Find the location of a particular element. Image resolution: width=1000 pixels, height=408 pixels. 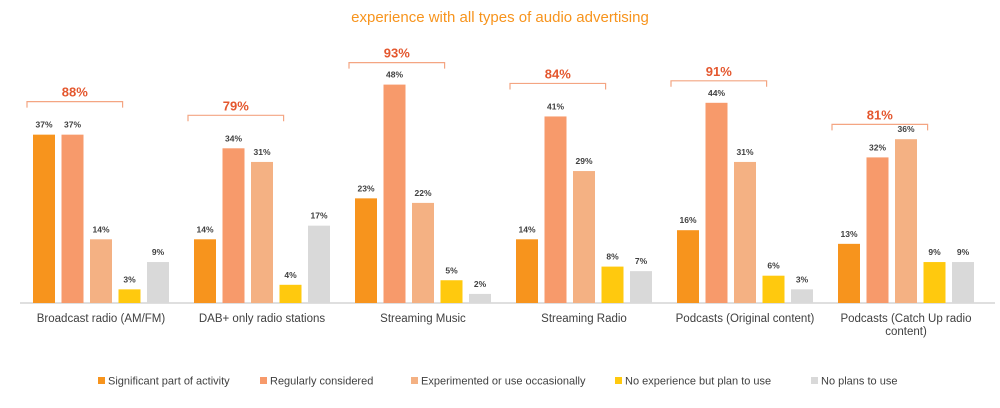

bar-value-label: 8% is located at coordinates (612, 257).